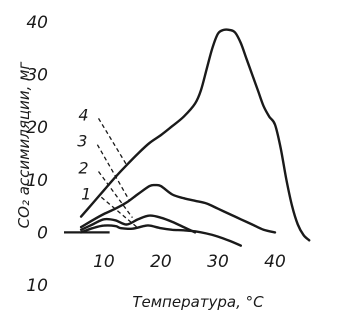 Image resolution: width=341 pixels, height=326 pixels. Describe the element at coordinates (198, 302) in the screenshot. I see `x-axis-title: Температура, °С` at that location.